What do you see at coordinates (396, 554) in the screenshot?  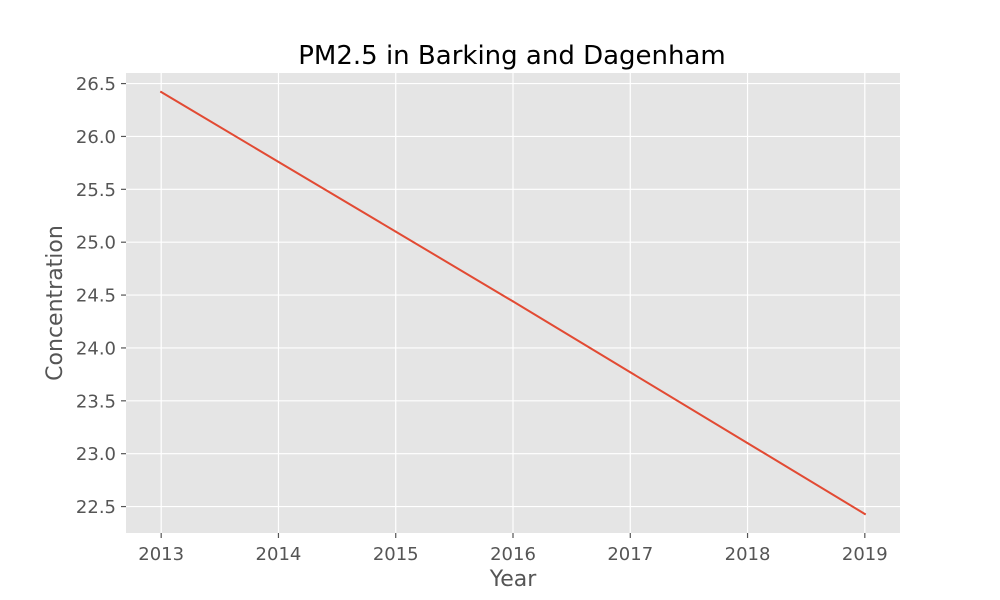 I see `x-tick-label: 2015` at bounding box center [396, 554].